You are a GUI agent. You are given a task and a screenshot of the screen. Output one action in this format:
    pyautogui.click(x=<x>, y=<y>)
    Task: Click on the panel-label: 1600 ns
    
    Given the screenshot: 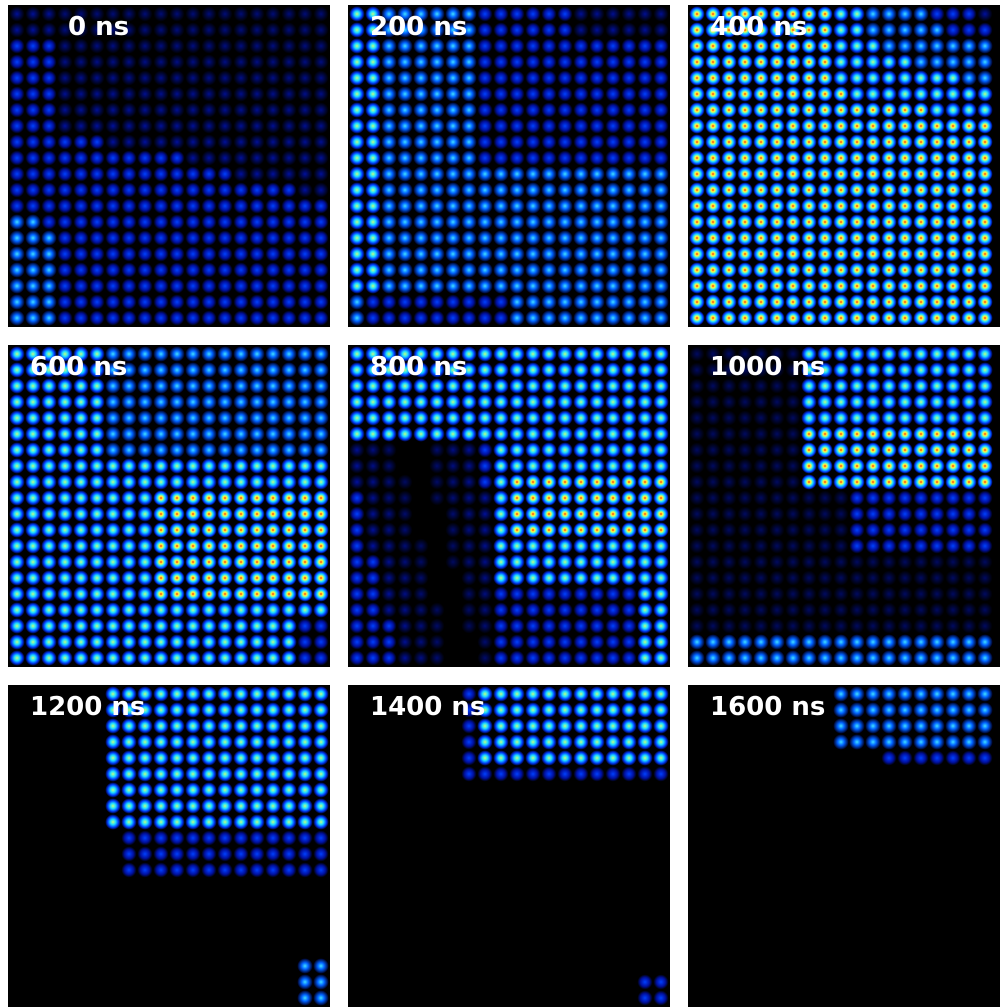 What is the action you would take?
    pyautogui.click(x=767, y=707)
    